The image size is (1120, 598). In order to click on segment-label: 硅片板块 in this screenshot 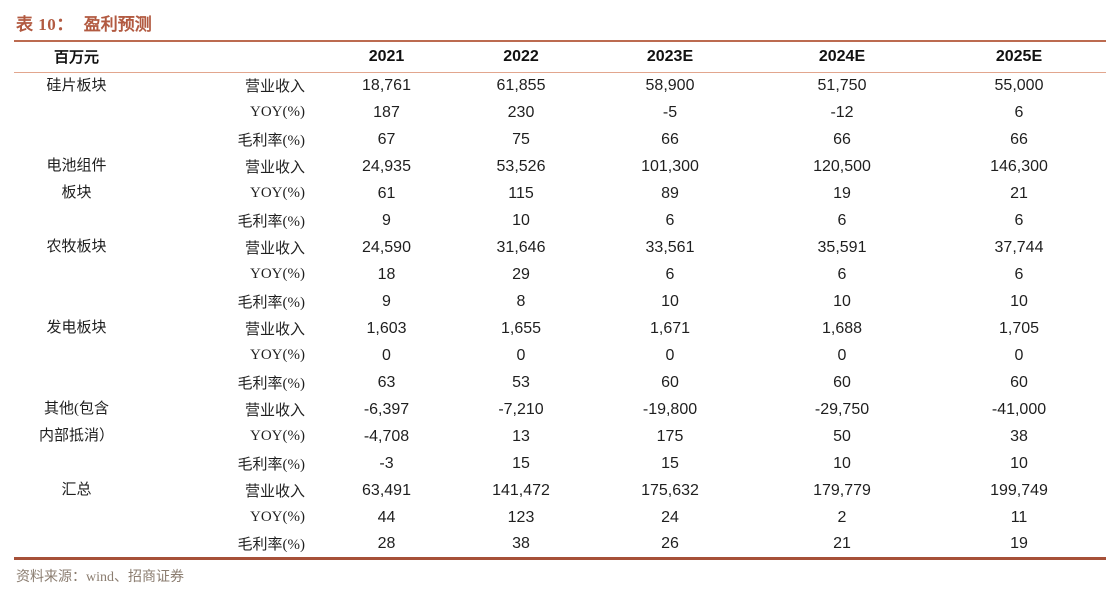, I will do `click(76, 112)`.